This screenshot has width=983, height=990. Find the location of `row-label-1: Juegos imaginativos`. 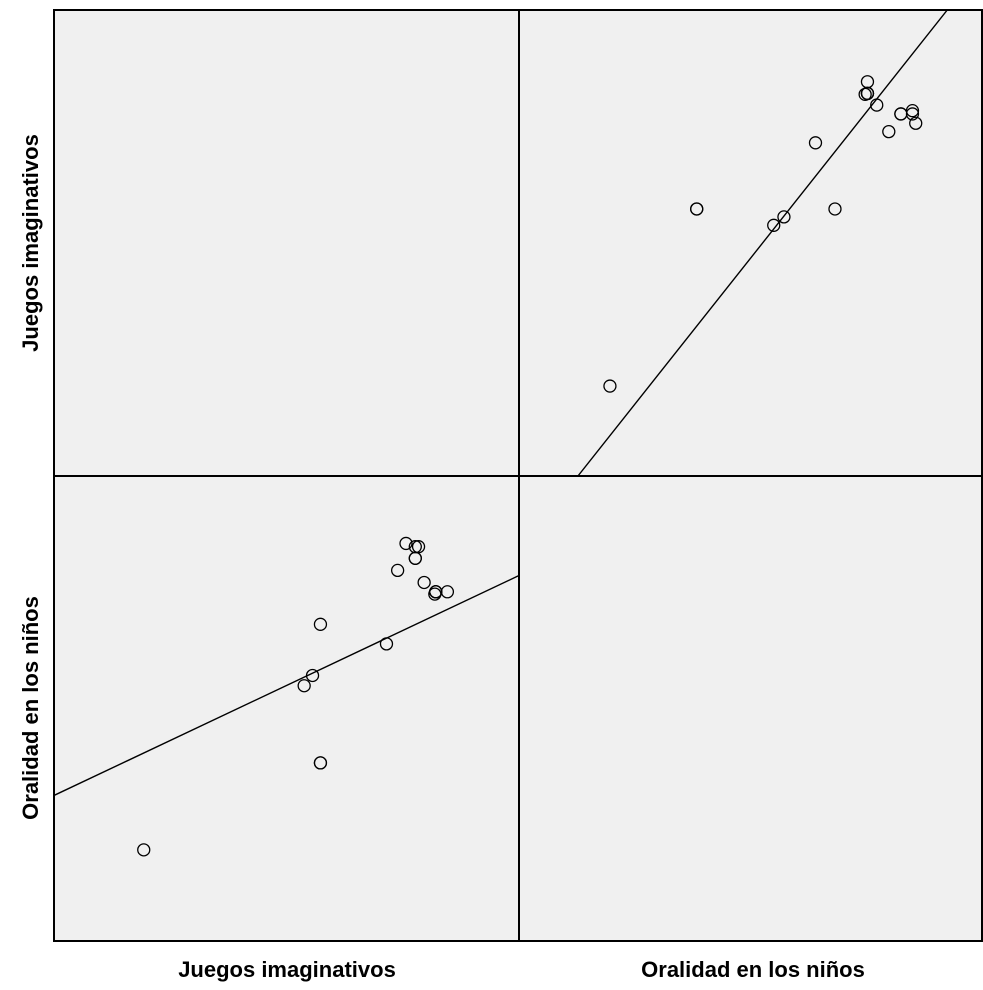

row-label-1: Juegos imaginativos is located at coordinates (30, 243).